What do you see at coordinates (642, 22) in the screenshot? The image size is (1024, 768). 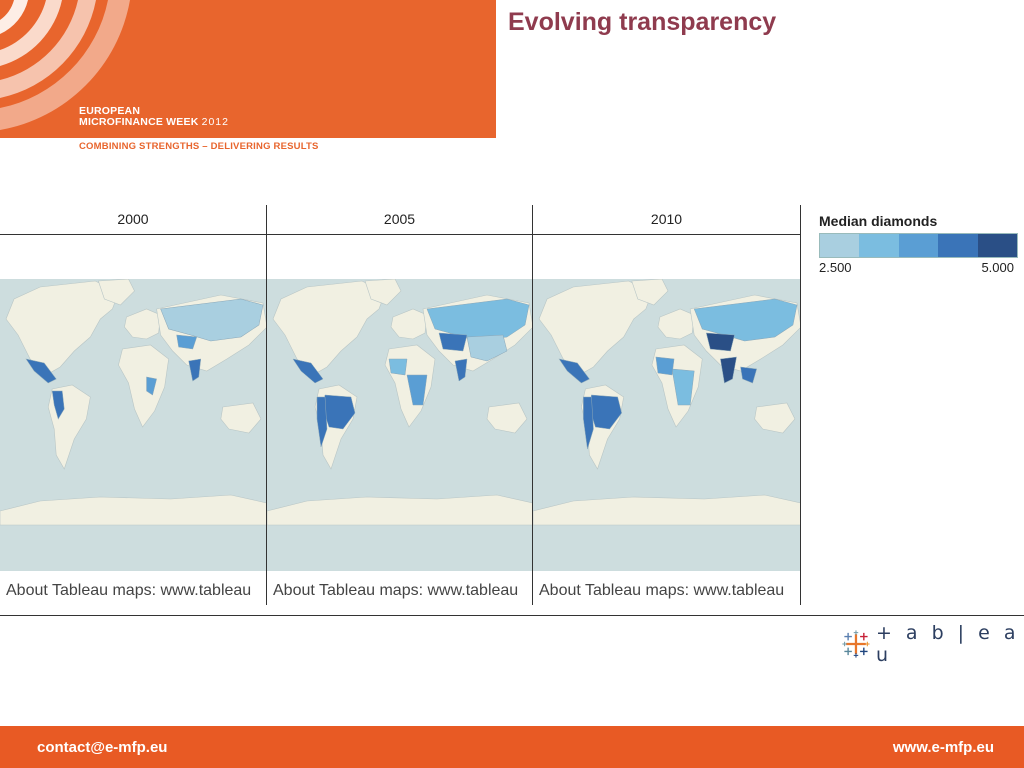 I see `slide-title: Evolving transparency` at bounding box center [642, 22].